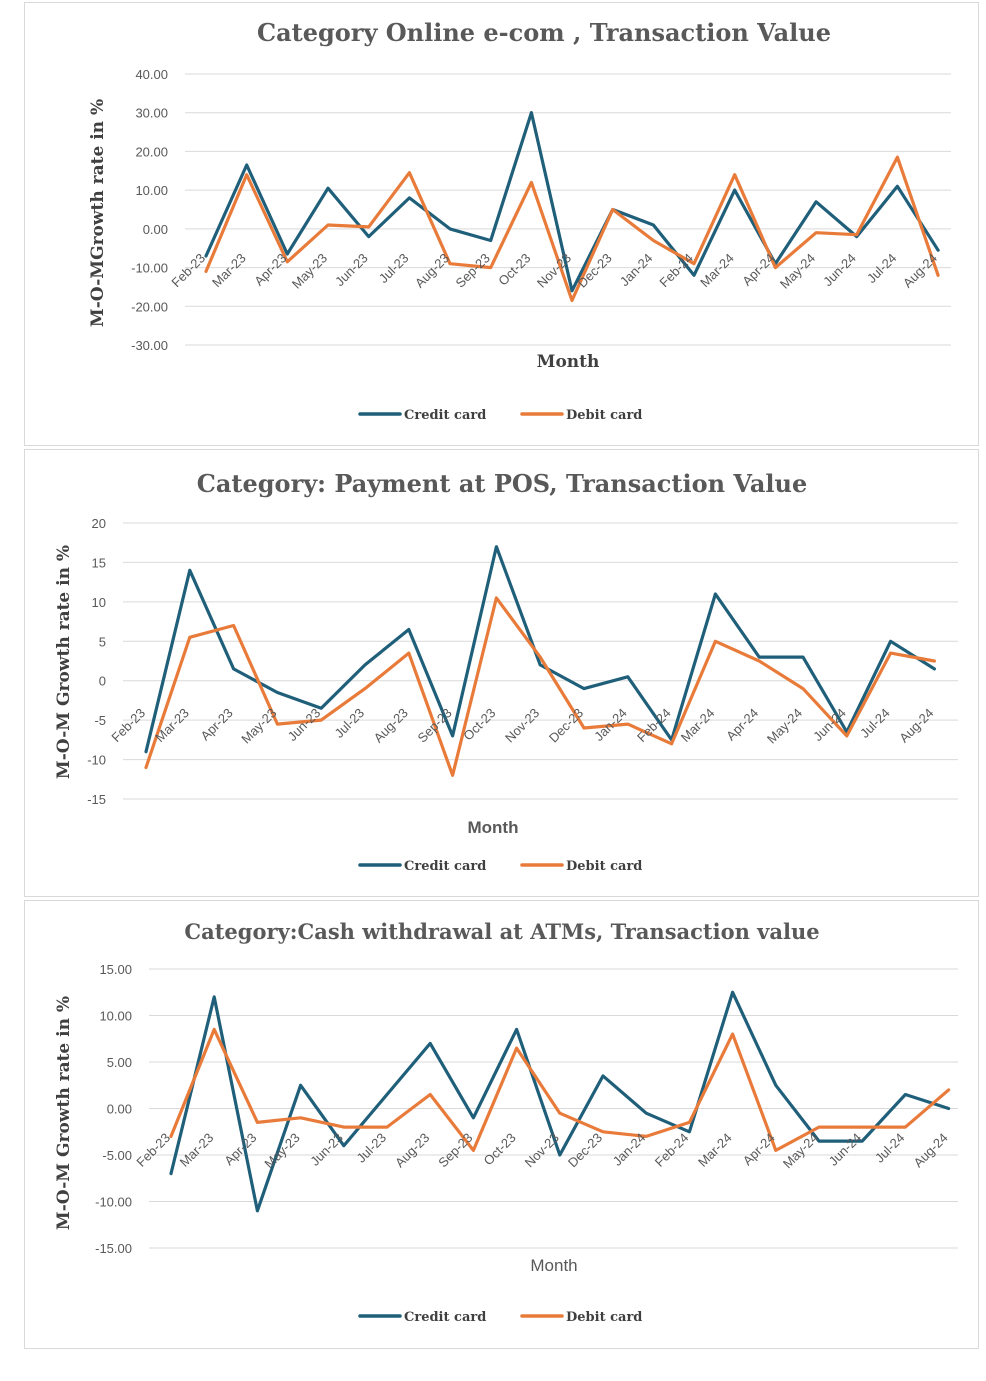  Describe the element at coordinates (102, 681) in the screenshot. I see `y-tick-label: 0` at that location.